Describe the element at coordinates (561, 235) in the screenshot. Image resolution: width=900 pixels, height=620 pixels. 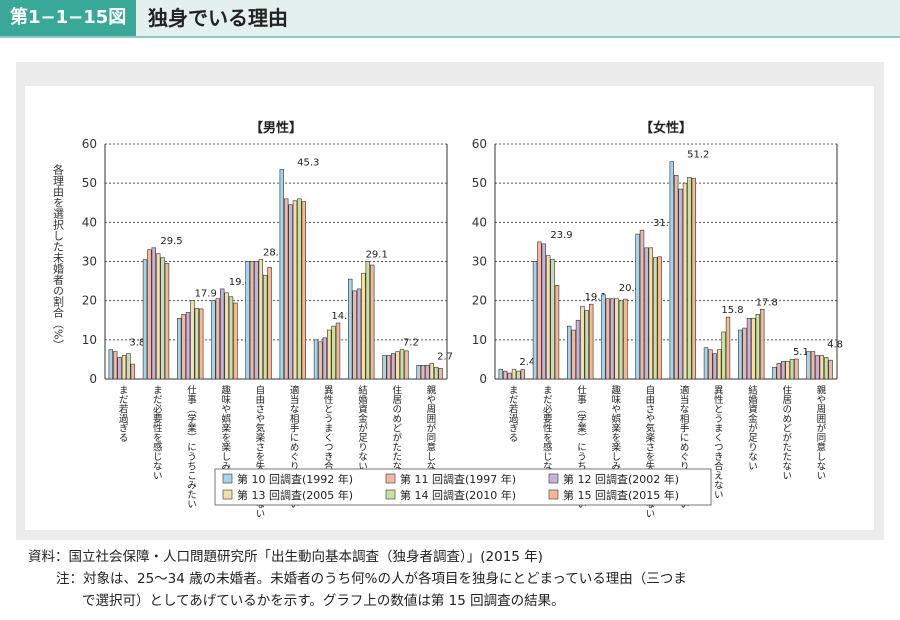
I see `data-label: 23.9` at that location.